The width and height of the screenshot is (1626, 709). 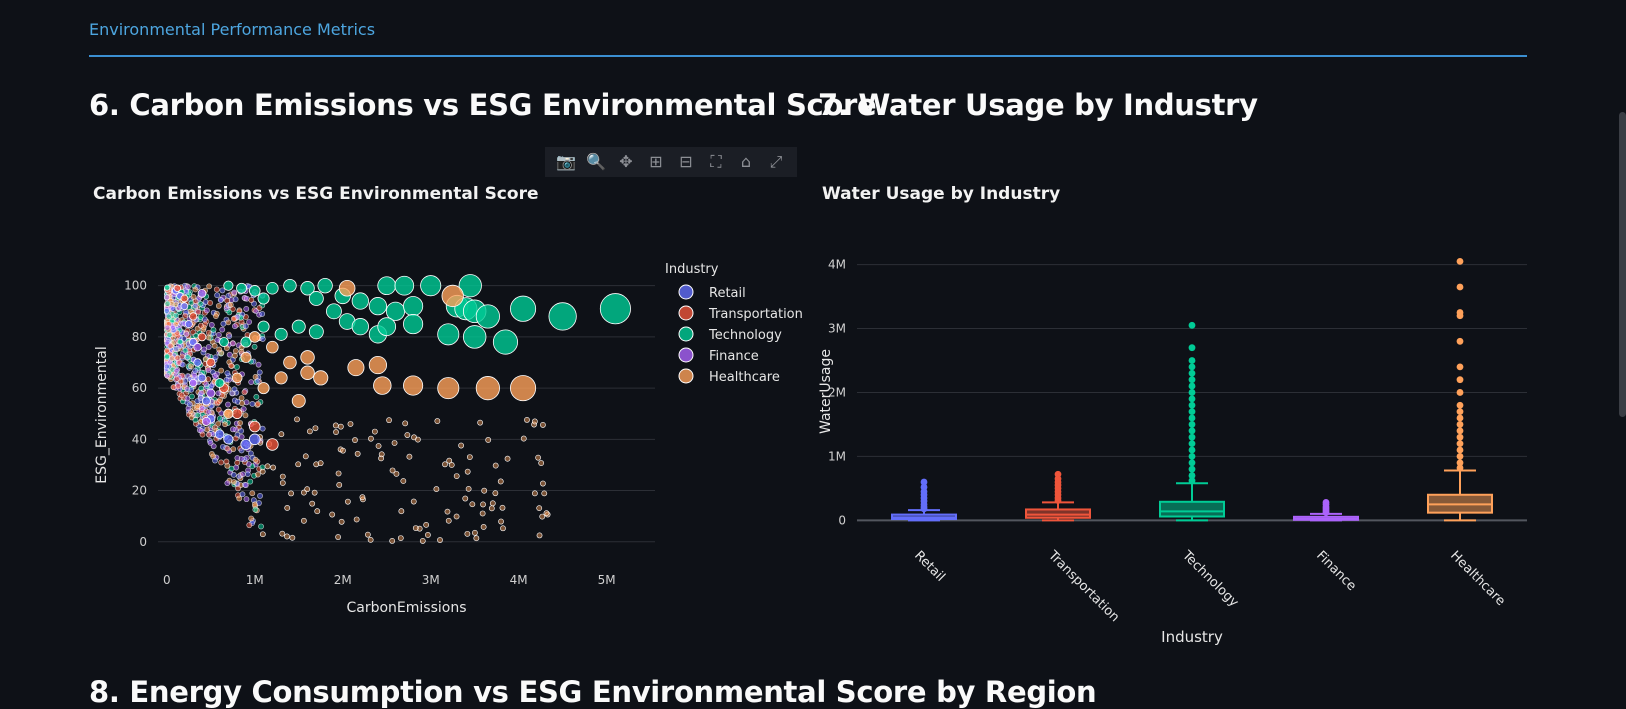 What do you see at coordinates (1622, 264) in the screenshot?
I see `page-scrollbar` at bounding box center [1622, 264].